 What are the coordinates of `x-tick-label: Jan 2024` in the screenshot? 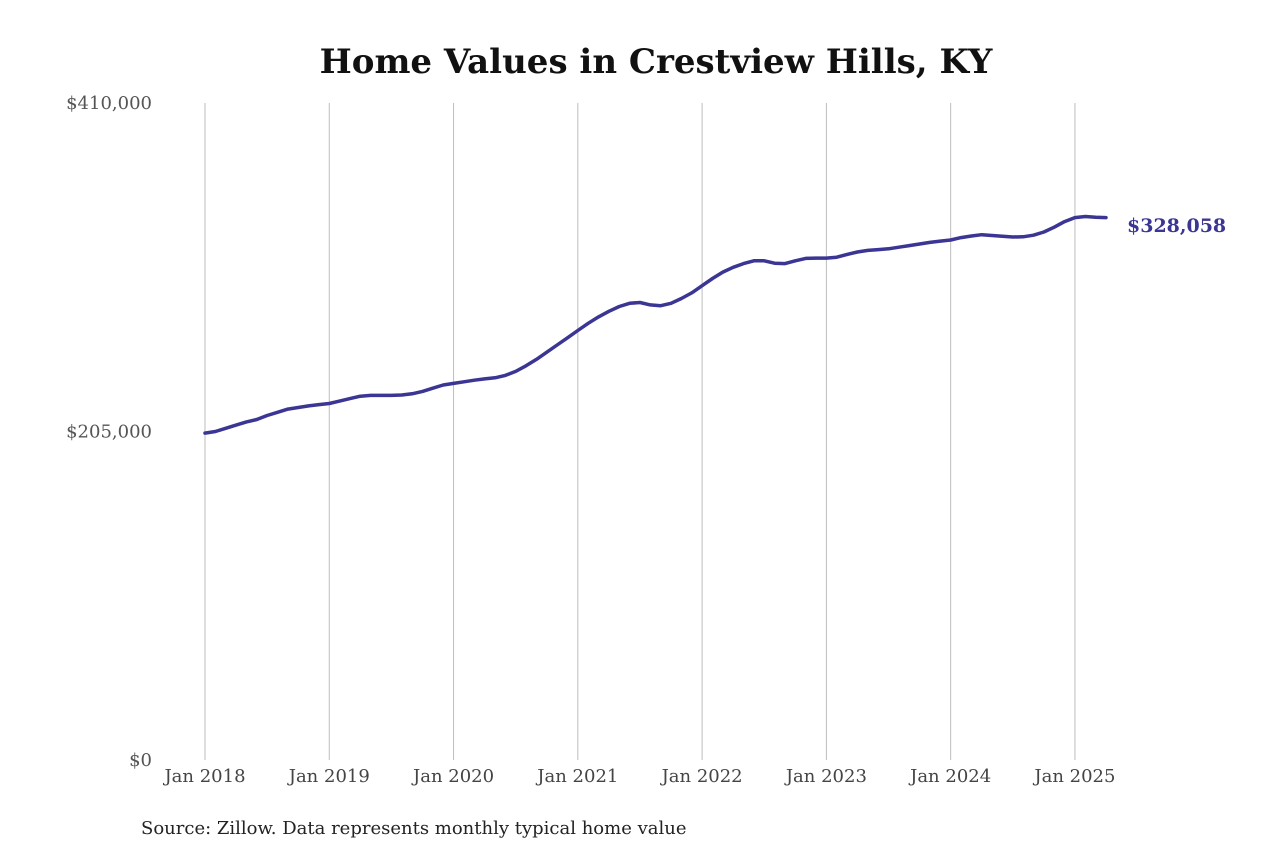 It's located at (949, 776).